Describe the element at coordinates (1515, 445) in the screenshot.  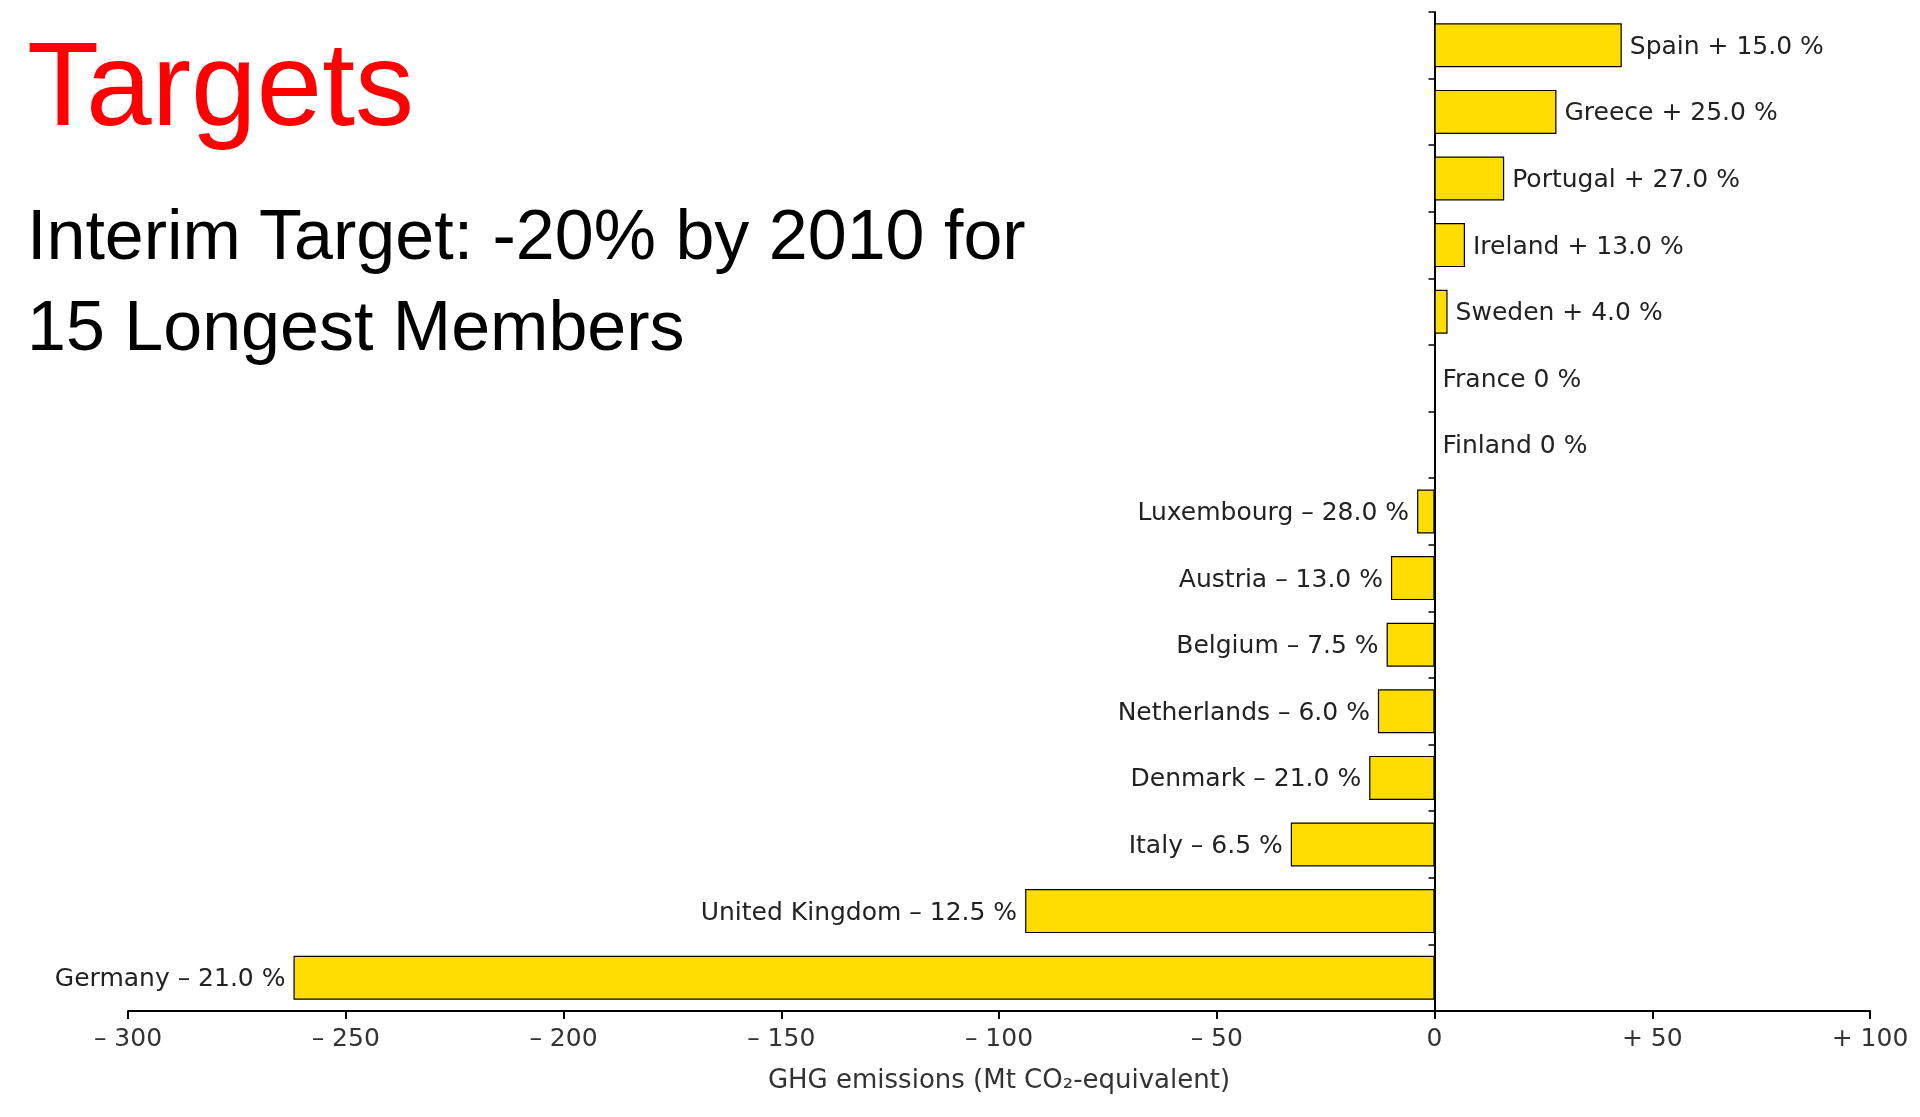
I see `y-tick-label: Finland 0 %` at that location.